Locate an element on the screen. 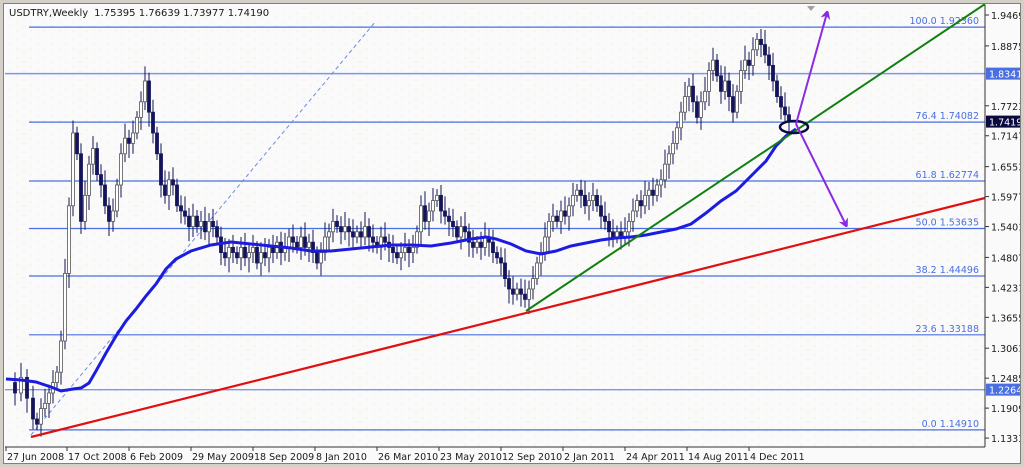 The image size is (1024, 467). x-tick-label: 4 Dec 2011 is located at coordinates (777, 457).